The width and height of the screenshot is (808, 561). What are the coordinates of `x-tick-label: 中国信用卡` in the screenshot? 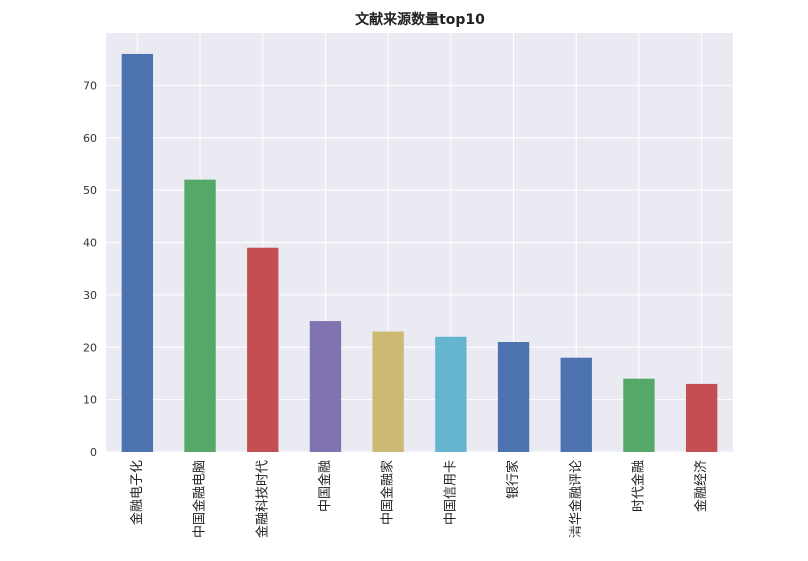 It's located at (450, 492).